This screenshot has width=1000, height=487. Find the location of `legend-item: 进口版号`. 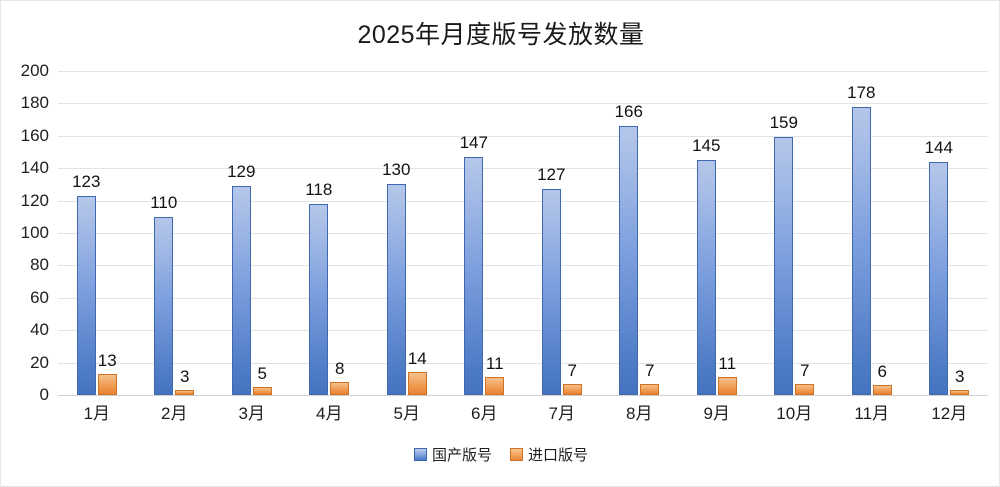

legend-item: 进口版号 is located at coordinates (549, 454).